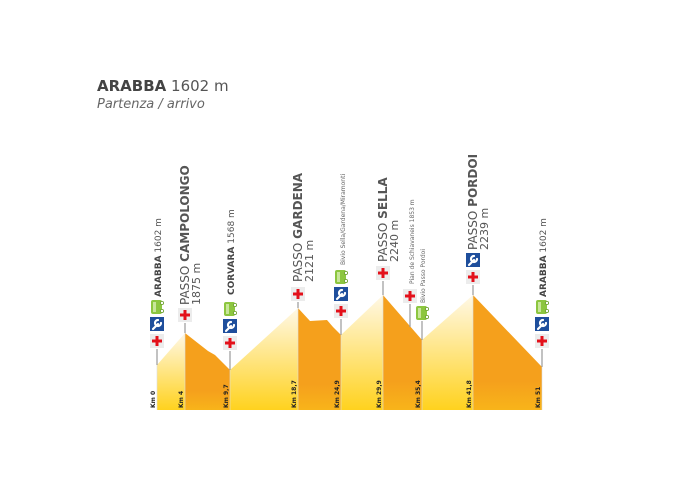  Describe the element at coordinates (226, 396) in the screenshot. I see `km-label: Km 9,7` at that location.